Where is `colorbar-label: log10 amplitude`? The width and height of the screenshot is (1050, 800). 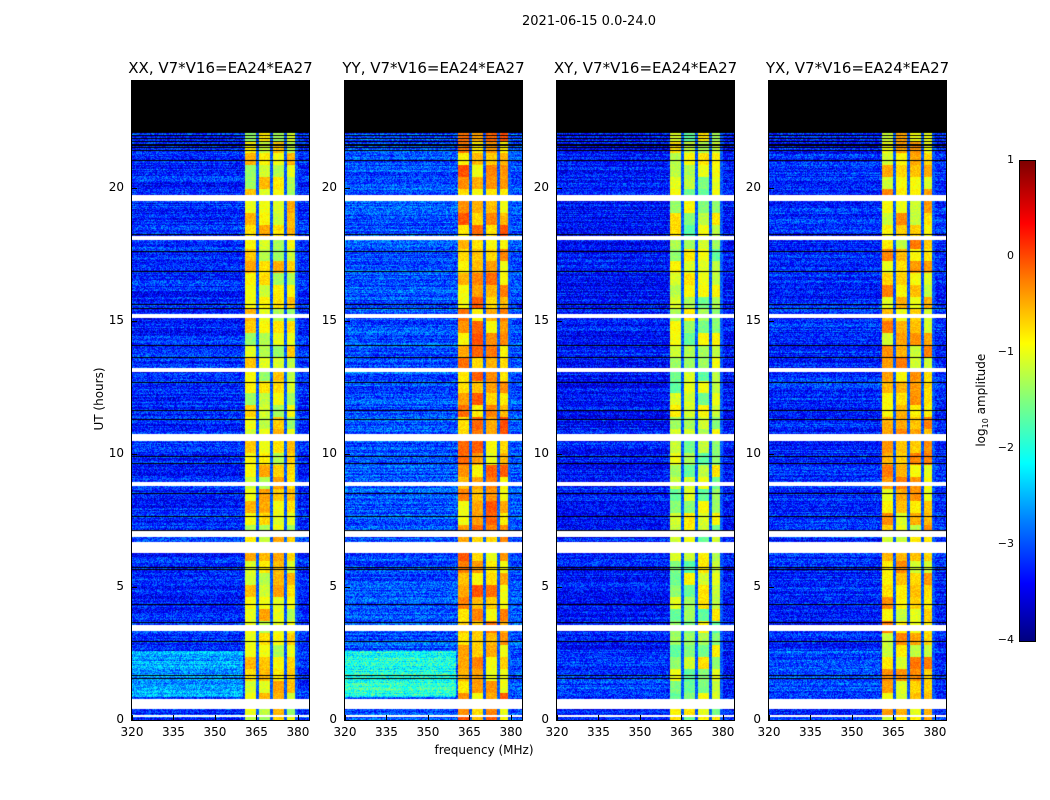 colorbar-label: log10 amplitude is located at coordinates (982, 400).